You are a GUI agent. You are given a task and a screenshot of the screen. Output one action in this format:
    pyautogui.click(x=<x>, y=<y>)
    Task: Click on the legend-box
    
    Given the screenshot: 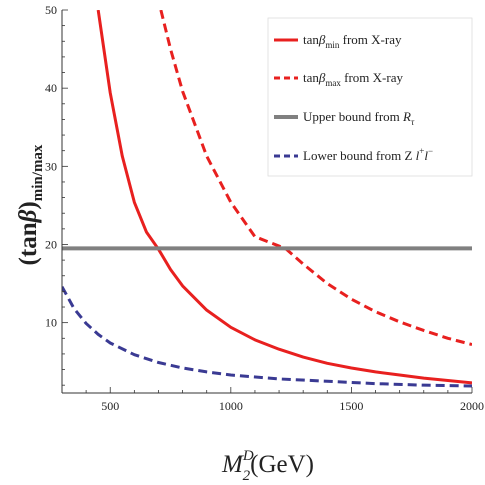 What is the action you would take?
    pyautogui.click(x=370, y=97)
    